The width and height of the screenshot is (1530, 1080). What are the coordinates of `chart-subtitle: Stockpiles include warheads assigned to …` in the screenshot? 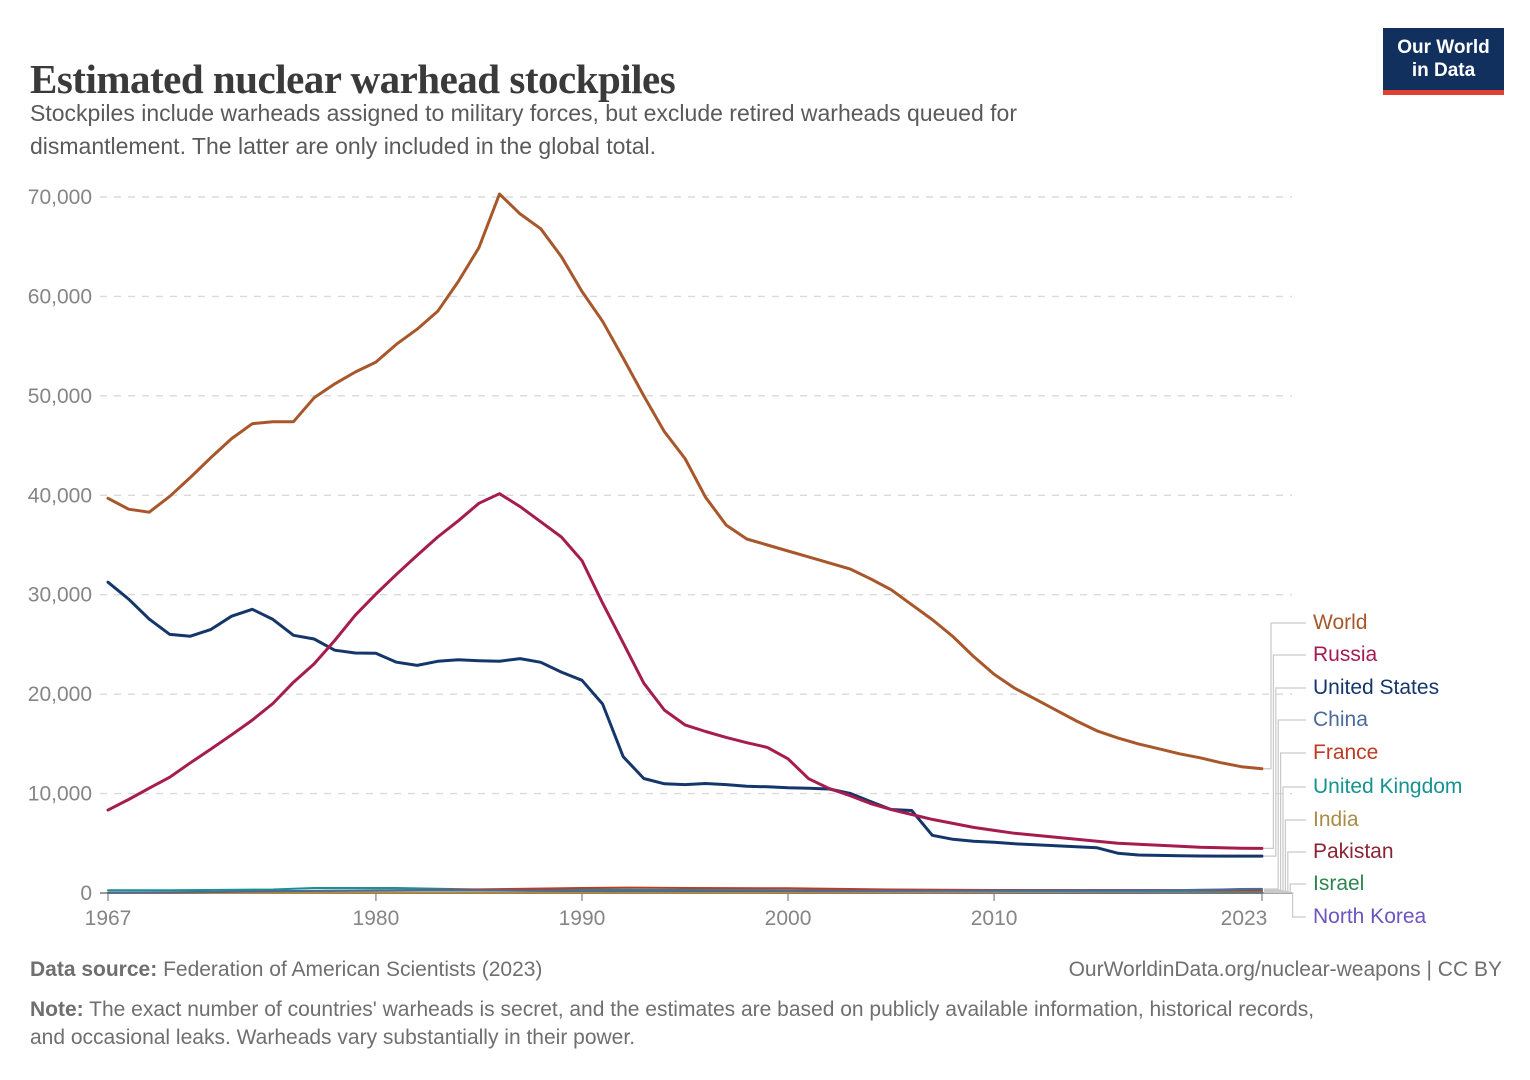 It's located at (523, 130).